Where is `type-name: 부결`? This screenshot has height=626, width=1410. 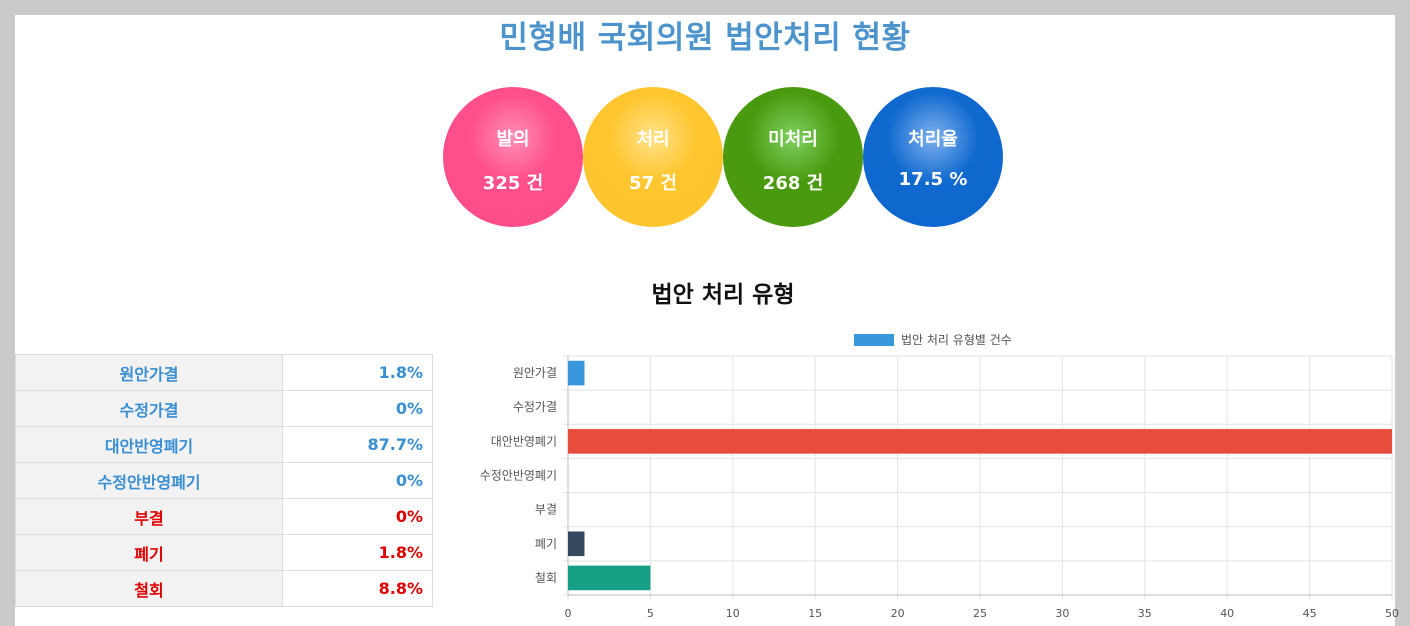
type-name: 부결 is located at coordinates (149, 516).